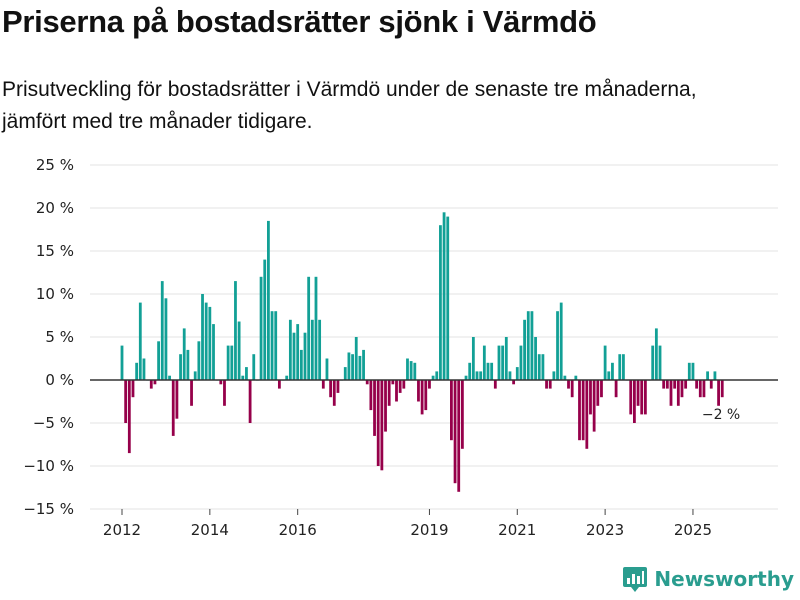 The width and height of the screenshot is (800, 600). What do you see at coordinates (55, 251) in the screenshot?
I see `y-tick-label: 15 %` at bounding box center [55, 251].